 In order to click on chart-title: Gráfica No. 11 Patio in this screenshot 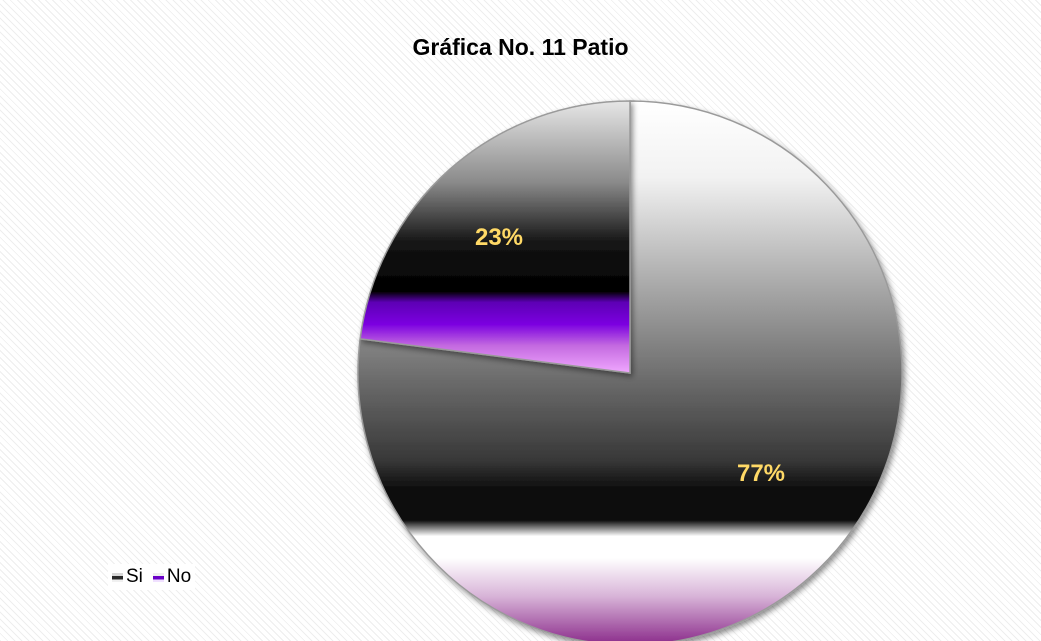, I will do `click(520, 47)`.